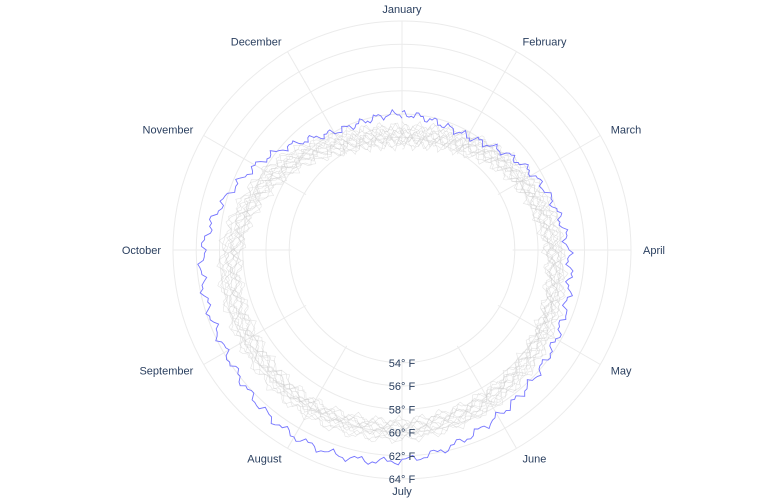 This screenshot has height=500, width=784. I want to click on radial-tick-label: 60° F, so click(402, 434).